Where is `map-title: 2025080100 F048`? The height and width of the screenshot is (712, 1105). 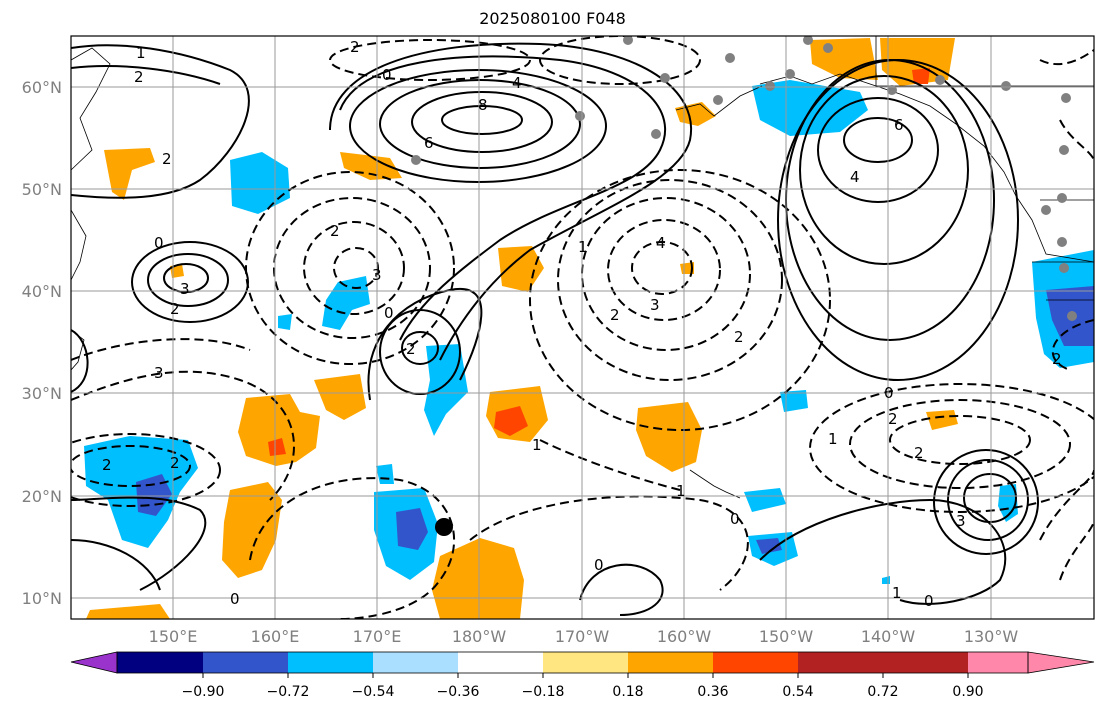 map-title: 2025080100 F048 is located at coordinates (552, 18).